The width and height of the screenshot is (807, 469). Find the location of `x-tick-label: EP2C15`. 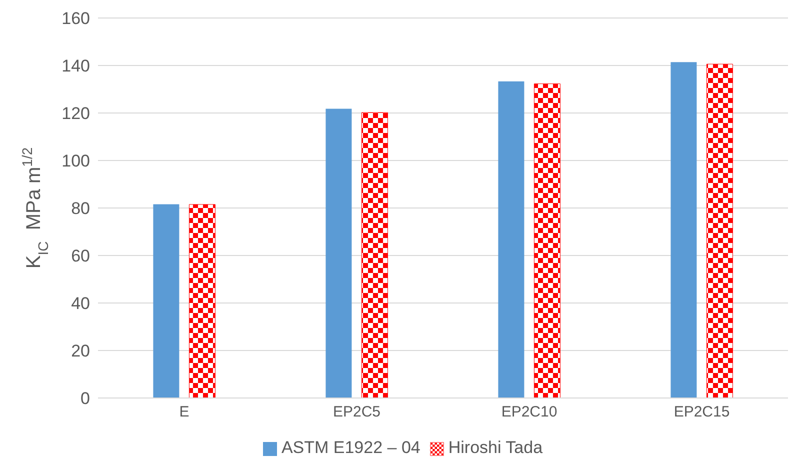

x-tick-label: EP2C15 is located at coordinates (702, 412).